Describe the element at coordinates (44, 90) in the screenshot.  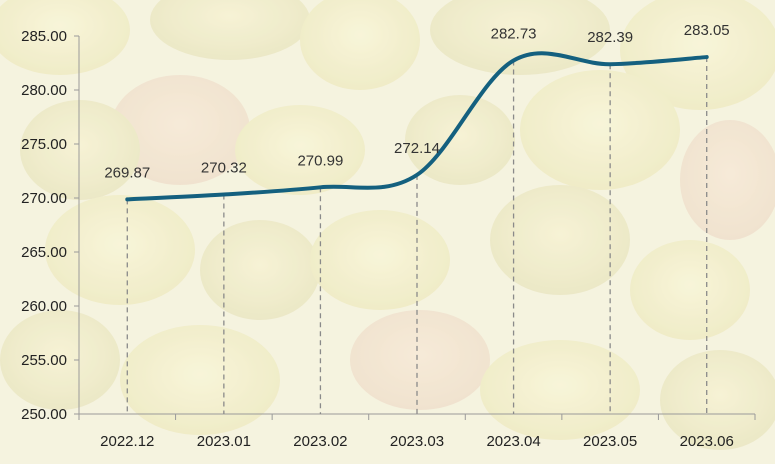
I see `y-tick-label: 280.00` at that location.